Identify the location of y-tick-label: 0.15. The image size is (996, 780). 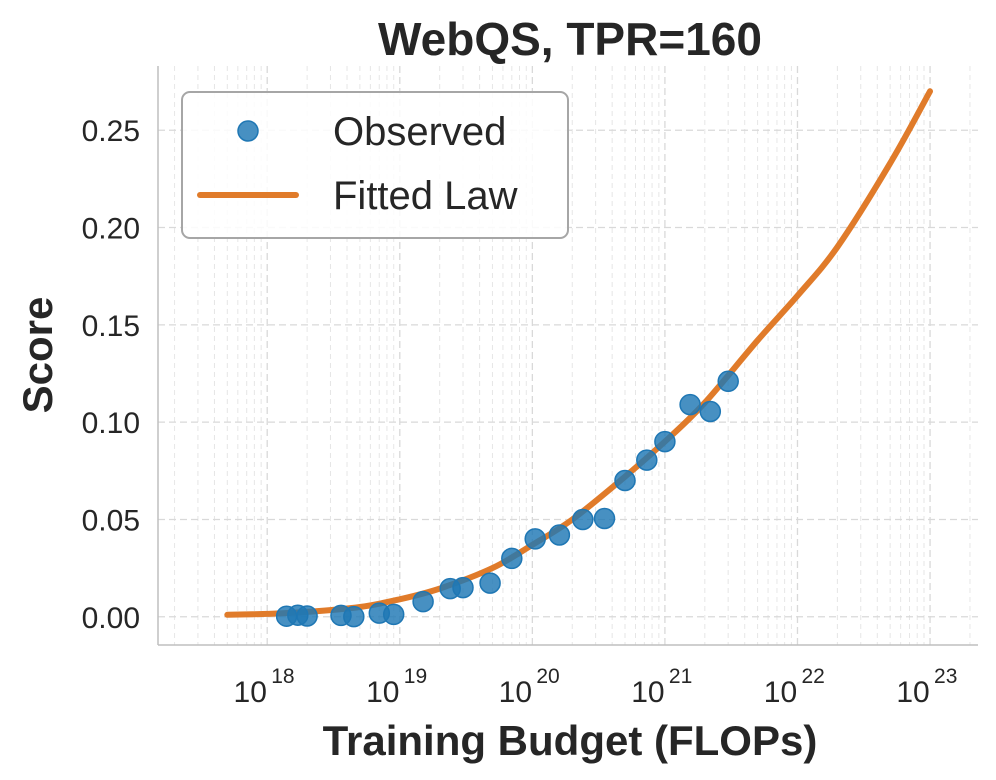
(111, 326).